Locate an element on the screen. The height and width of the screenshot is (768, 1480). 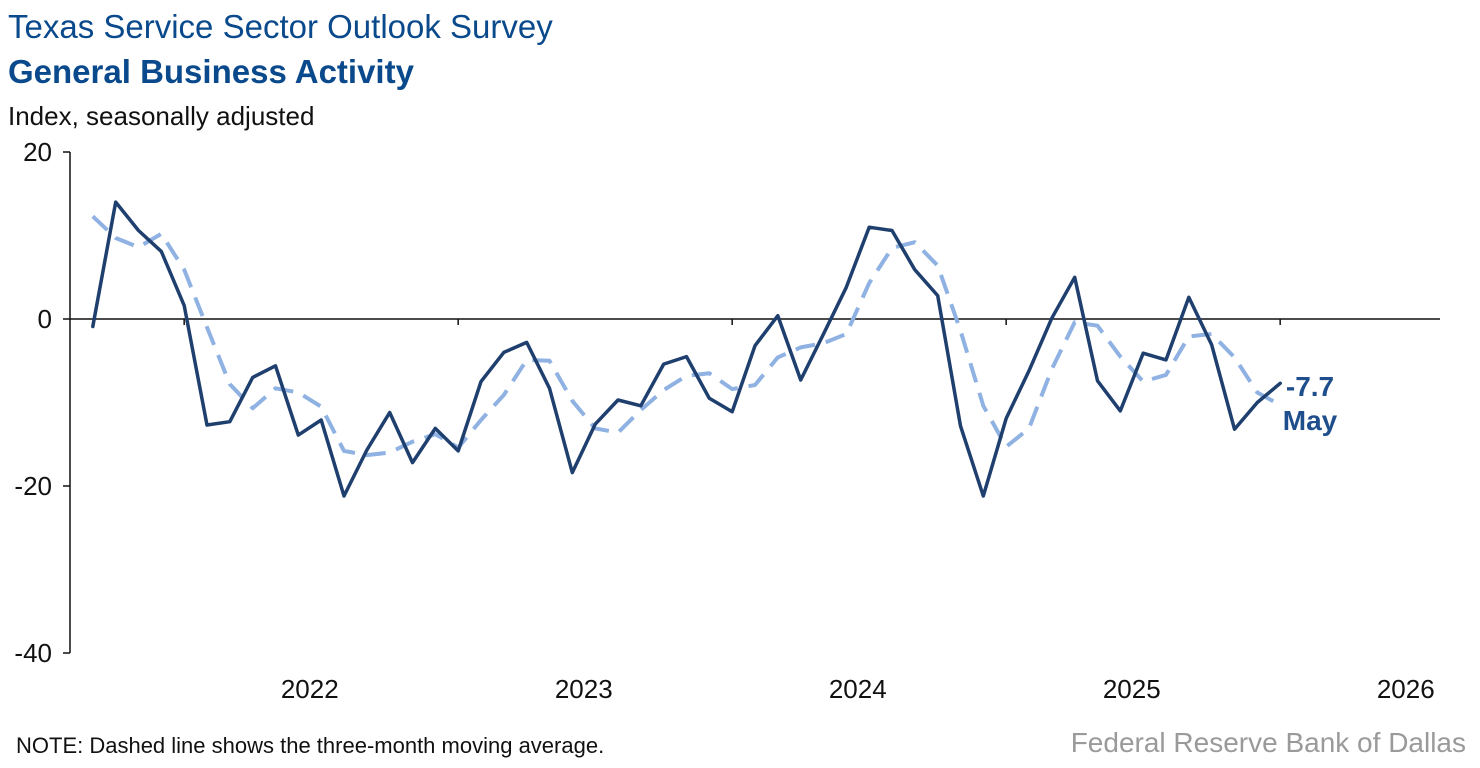
chart-subtitle: General Business Activity is located at coordinates (211, 71).